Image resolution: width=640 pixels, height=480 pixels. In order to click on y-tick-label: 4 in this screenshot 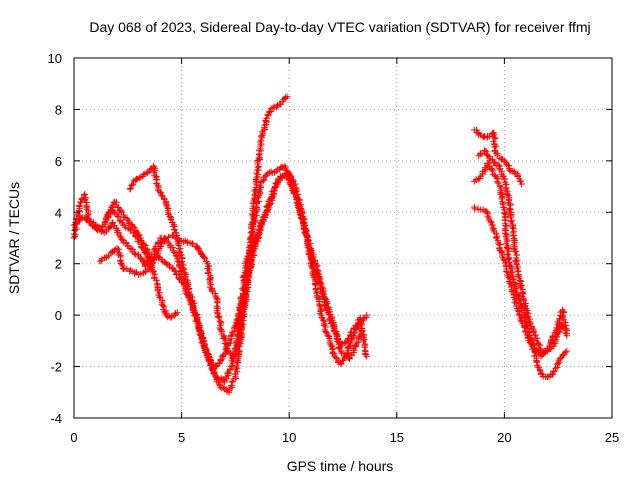, I will do `click(58, 212)`.